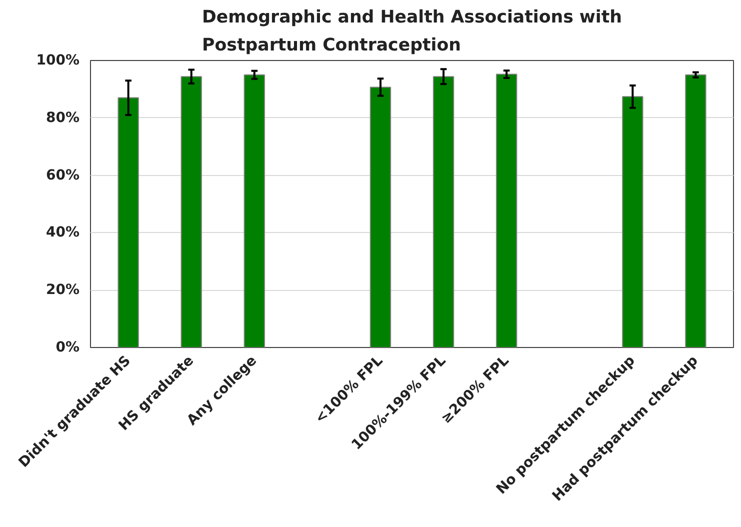 This screenshot has height=527, width=741. Describe the element at coordinates (63, 232) in the screenshot. I see `y-tick-label: 40%` at that location.